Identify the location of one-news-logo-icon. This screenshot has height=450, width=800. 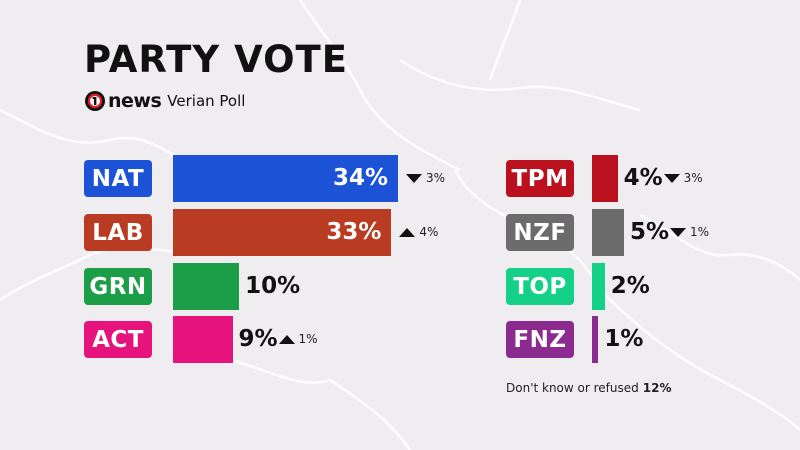
(95, 101).